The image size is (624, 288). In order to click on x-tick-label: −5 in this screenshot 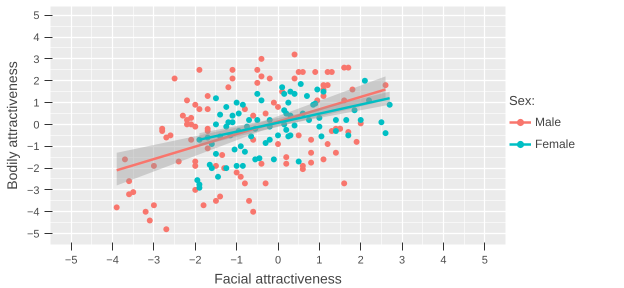, I will do `click(71, 260)`.